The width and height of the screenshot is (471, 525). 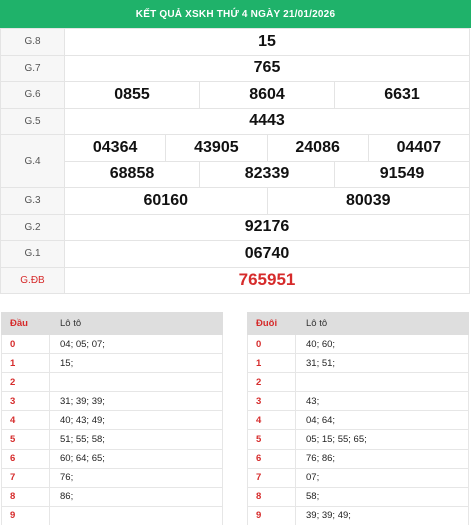 What do you see at coordinates (401, 174) in the screenshot?
I see `prize-number: 91549` at bounding box center [401, 174].